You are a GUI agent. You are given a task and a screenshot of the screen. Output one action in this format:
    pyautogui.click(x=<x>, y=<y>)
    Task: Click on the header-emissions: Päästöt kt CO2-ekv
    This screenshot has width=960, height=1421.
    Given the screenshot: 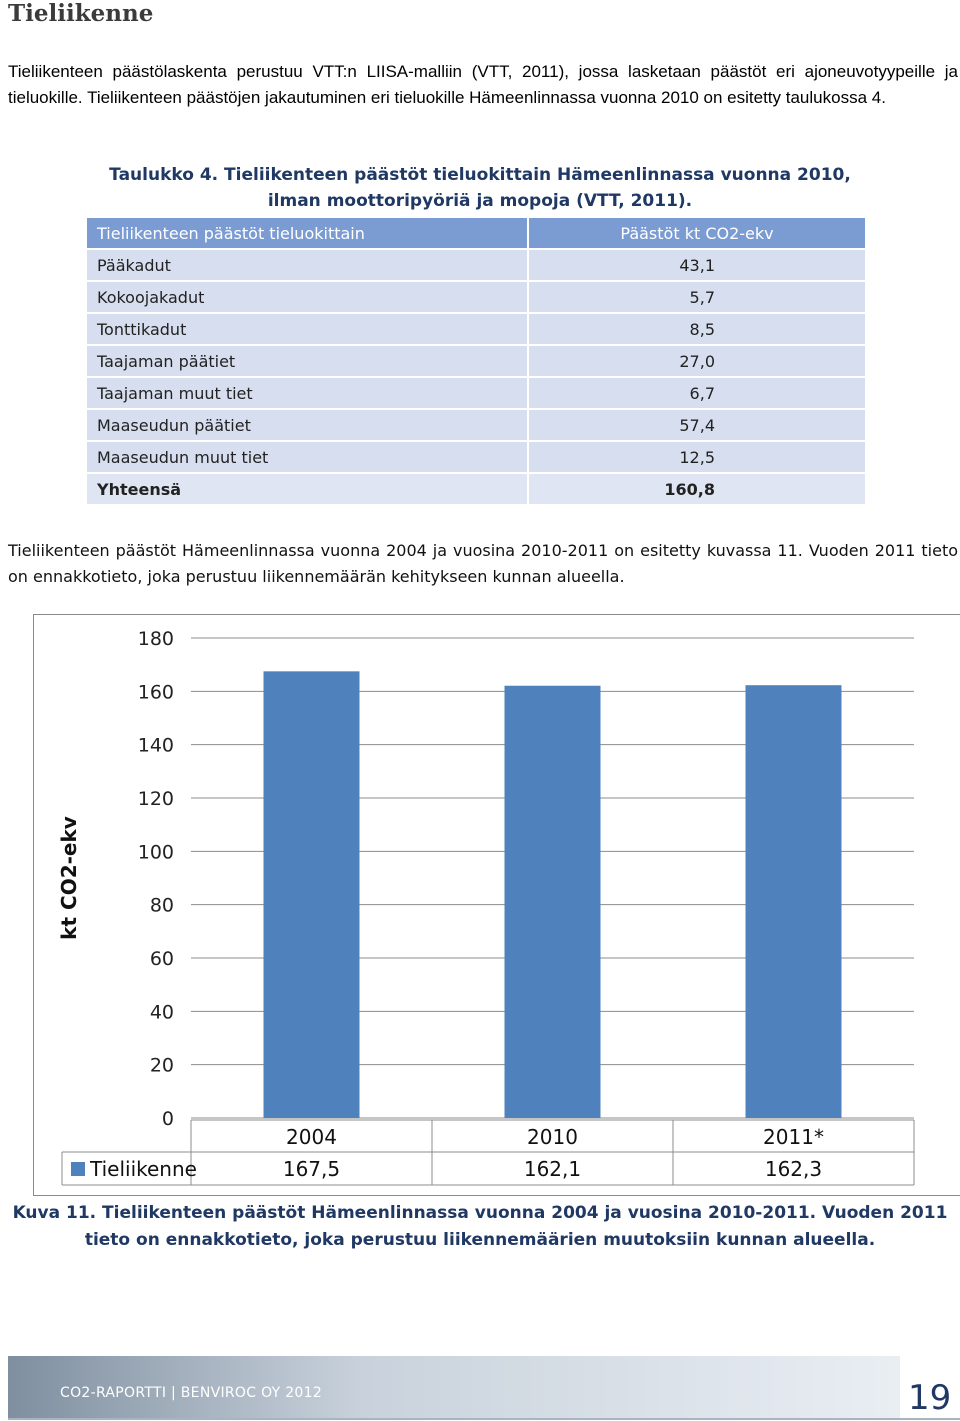 What is the action you would take?
    pyautogui.click(x=697, y=233)
    